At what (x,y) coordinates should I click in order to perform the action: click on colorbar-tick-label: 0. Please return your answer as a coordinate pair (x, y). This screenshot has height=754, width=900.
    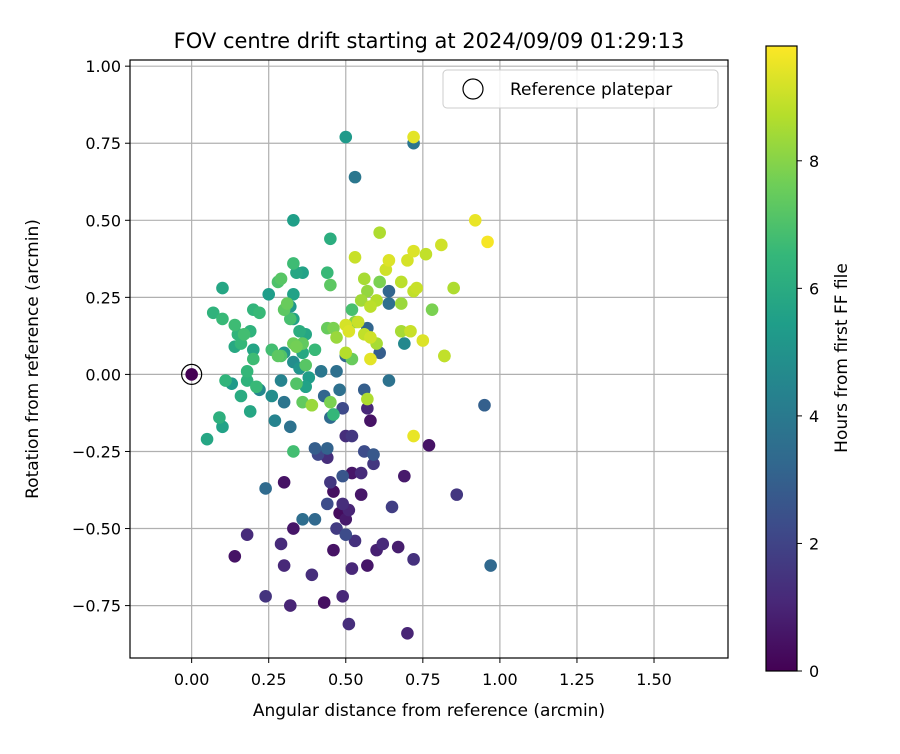
    Looking at the image, I should click on (814, 671).